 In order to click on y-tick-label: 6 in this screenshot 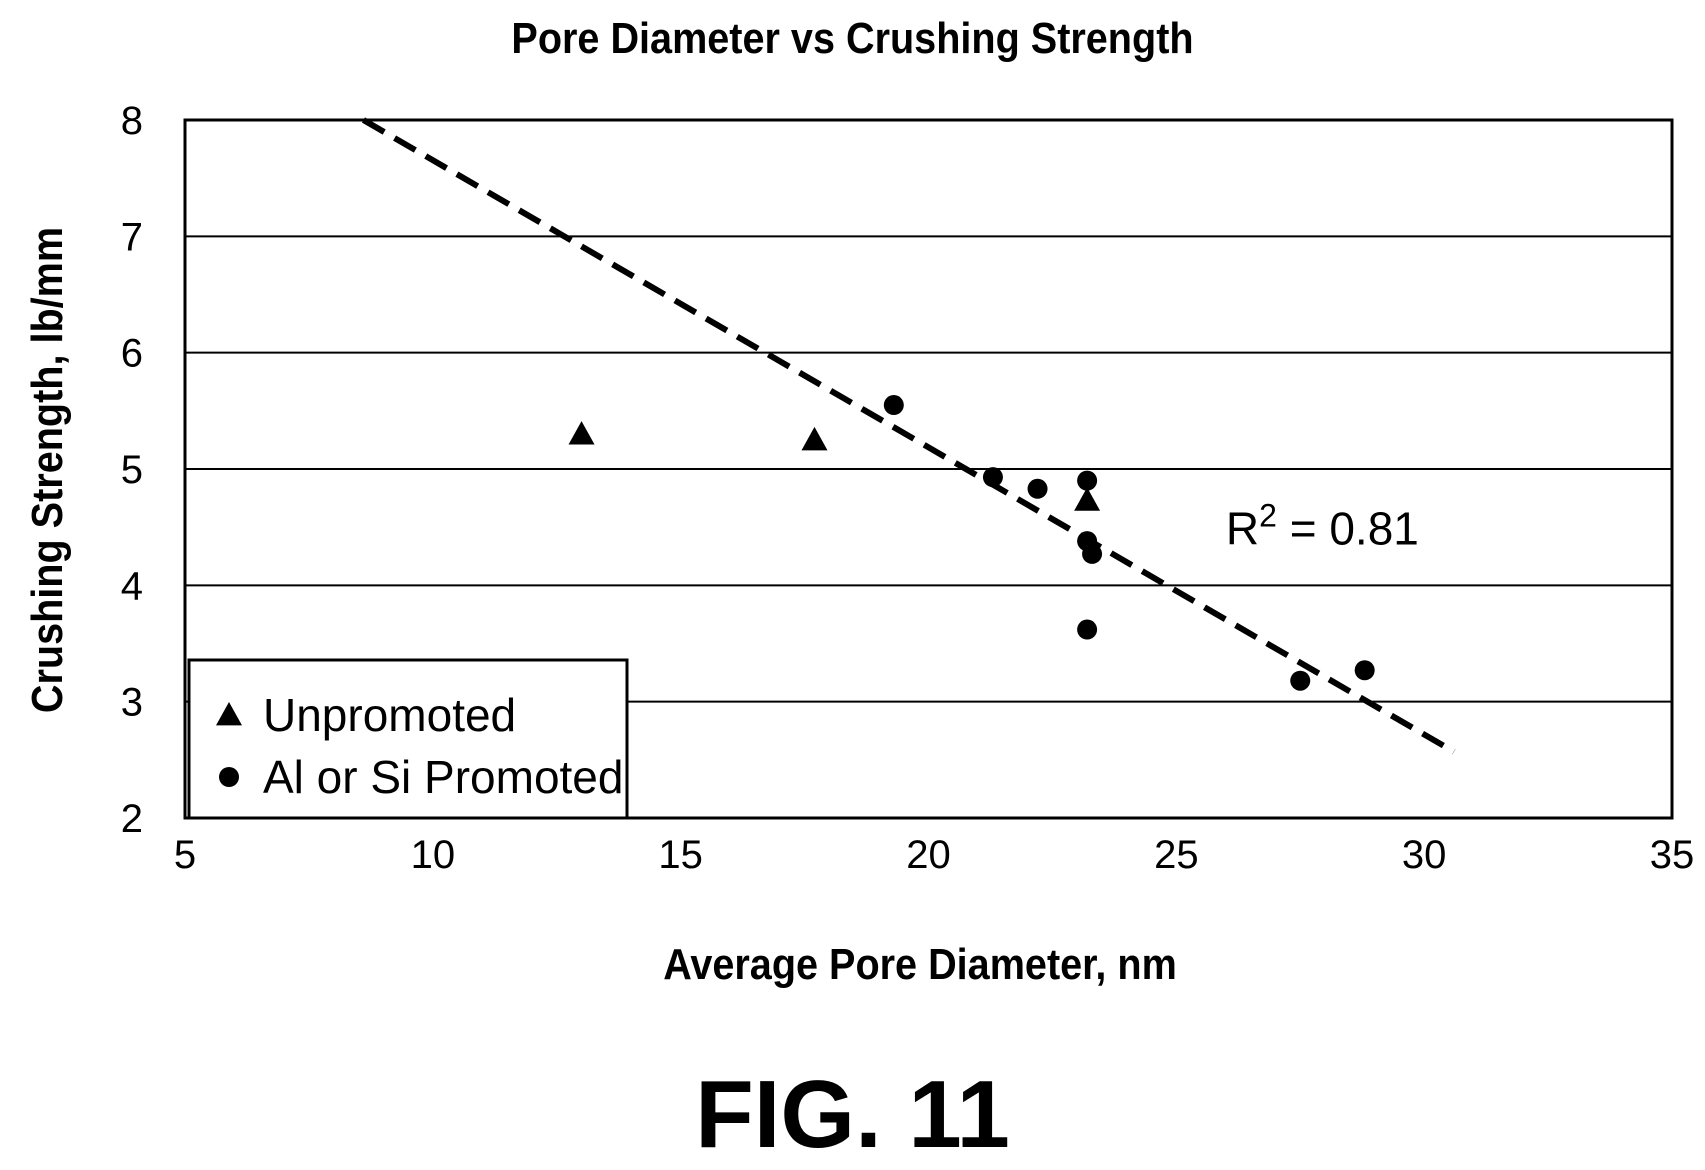, I will do `click(132, 354)`.